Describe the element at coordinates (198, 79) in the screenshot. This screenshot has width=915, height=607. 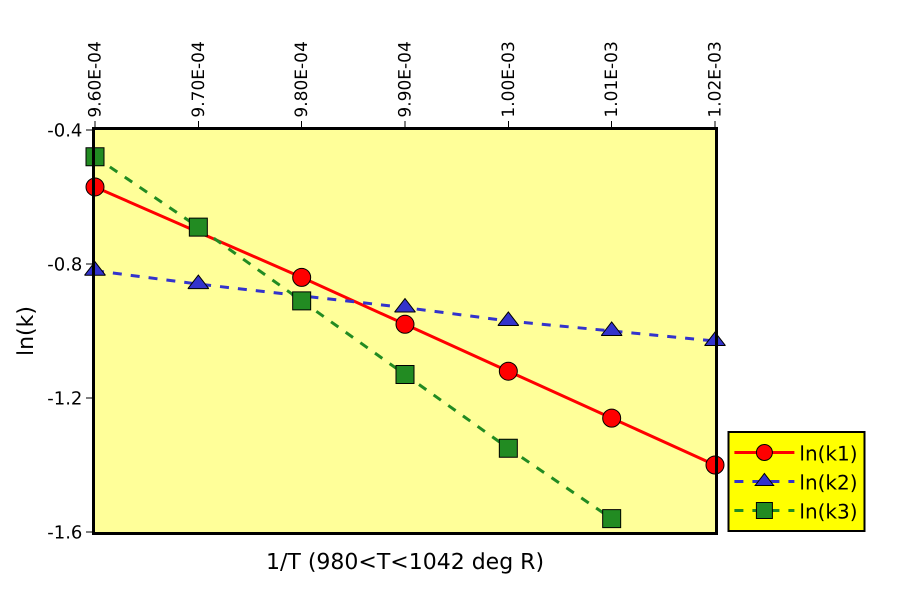
I see `x-tick-label: 9.70E-04` at that location.